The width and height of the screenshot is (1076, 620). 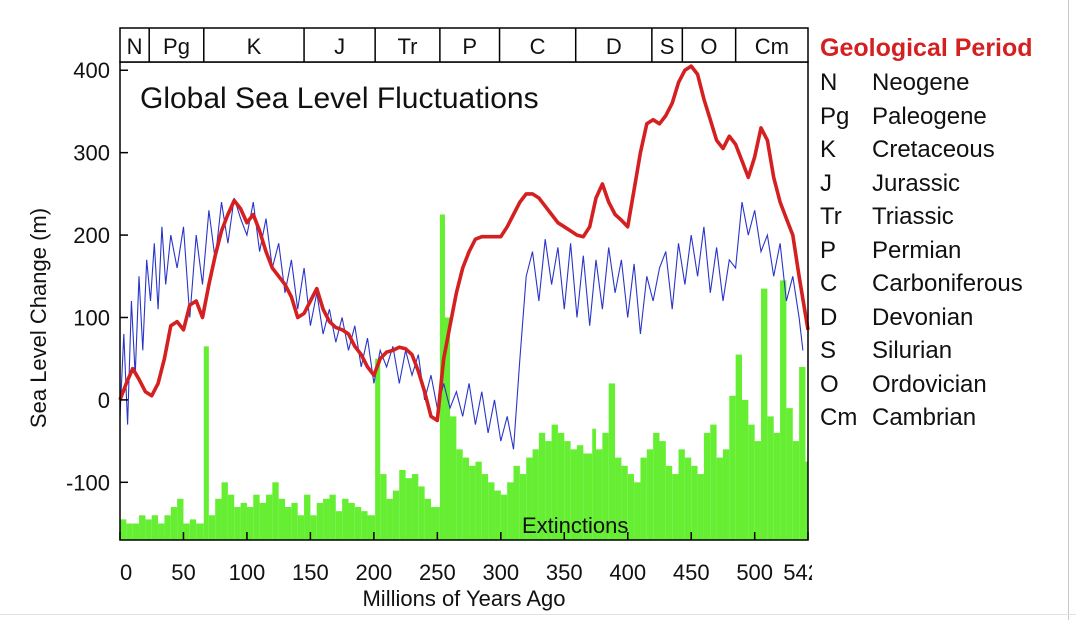 What do you see at coordinates (465, 558) in the screenshot?
I see `x-axis: 0 50 100 150 200 250 300 350 400 450 500 542` at bounding box center [465, 558].